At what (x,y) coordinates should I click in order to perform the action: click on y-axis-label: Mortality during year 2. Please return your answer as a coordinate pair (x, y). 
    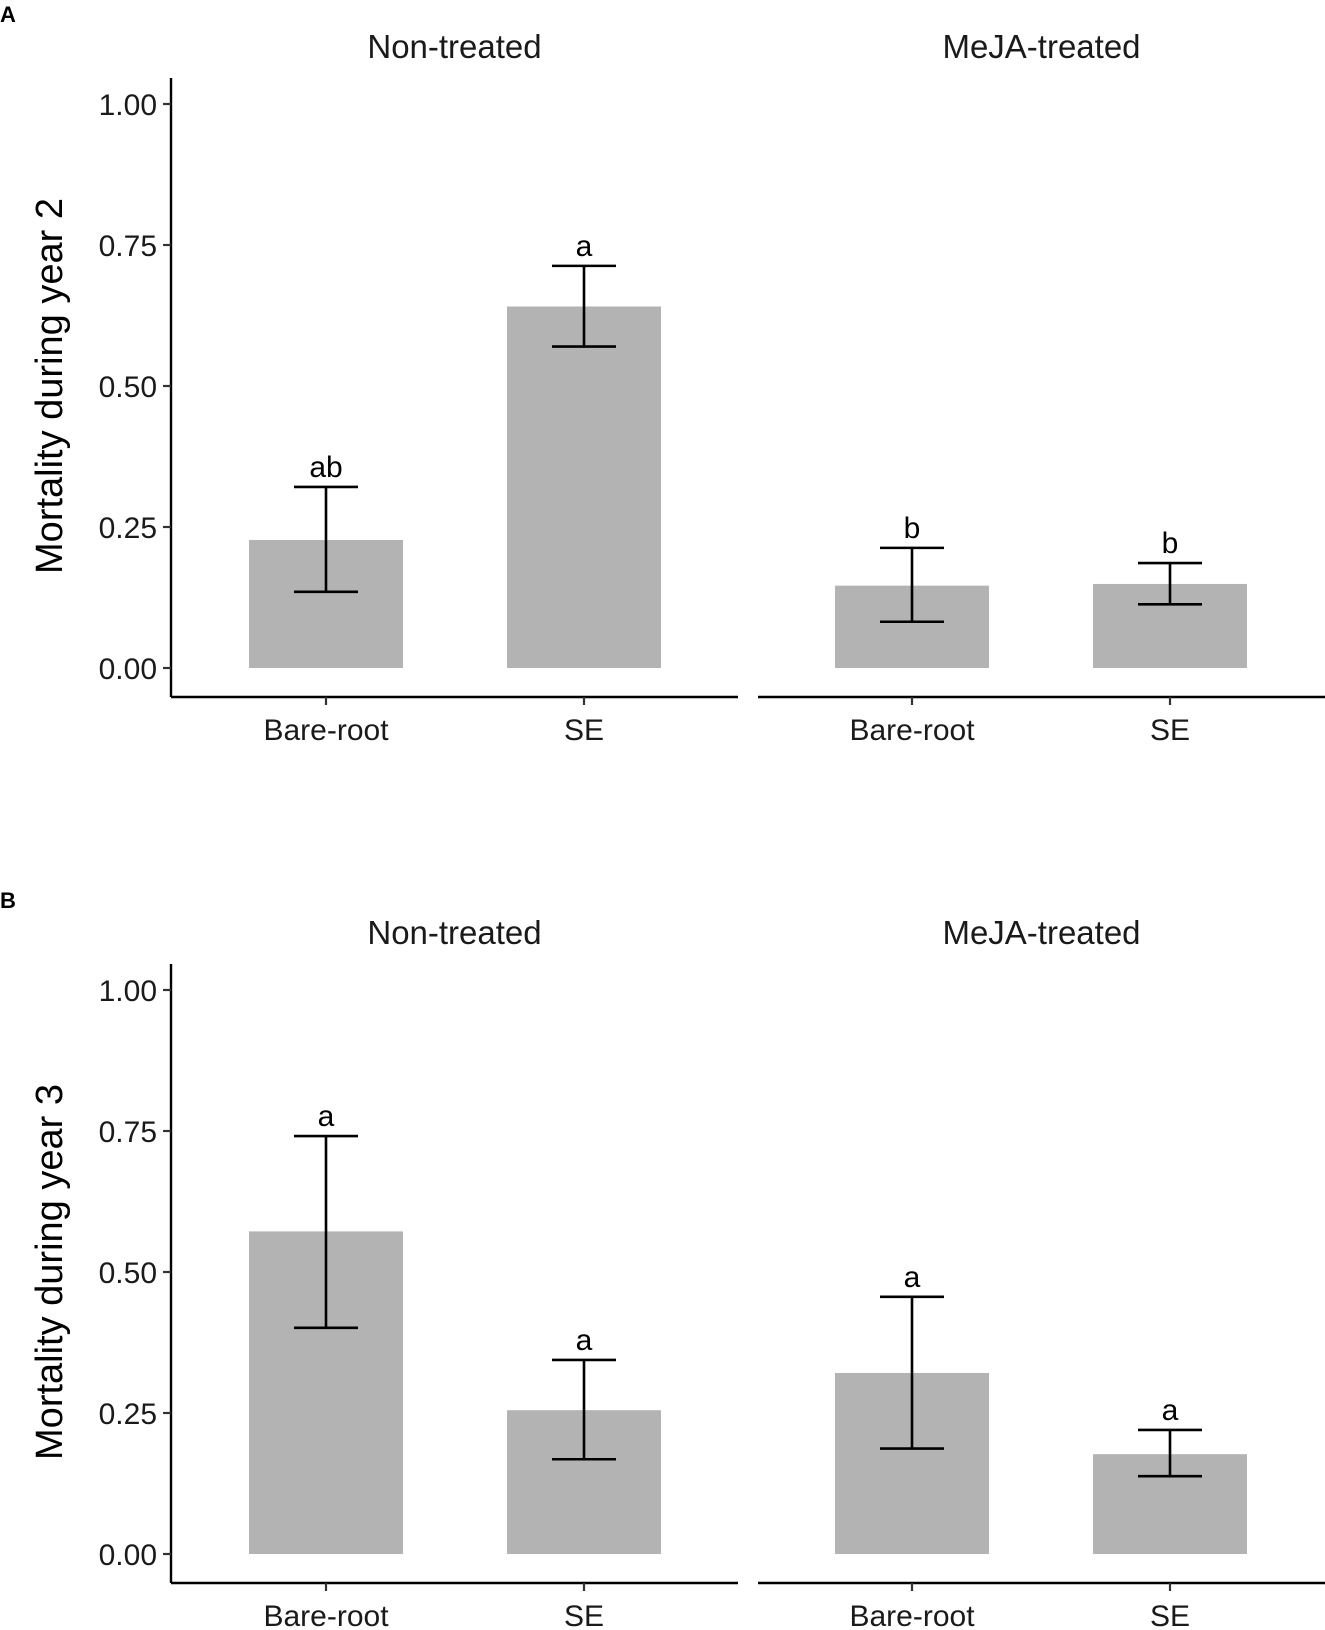
    Looking at the image, I should click on (50, 386).